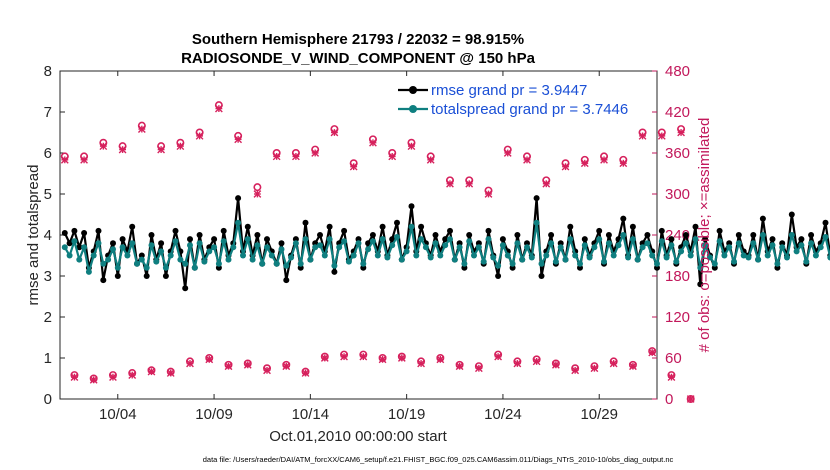 This screenshot has width=830, height=470. Describe the element at coordinates (48, 317) in the screenshot. I see `y-tick-label: 2` at that location.